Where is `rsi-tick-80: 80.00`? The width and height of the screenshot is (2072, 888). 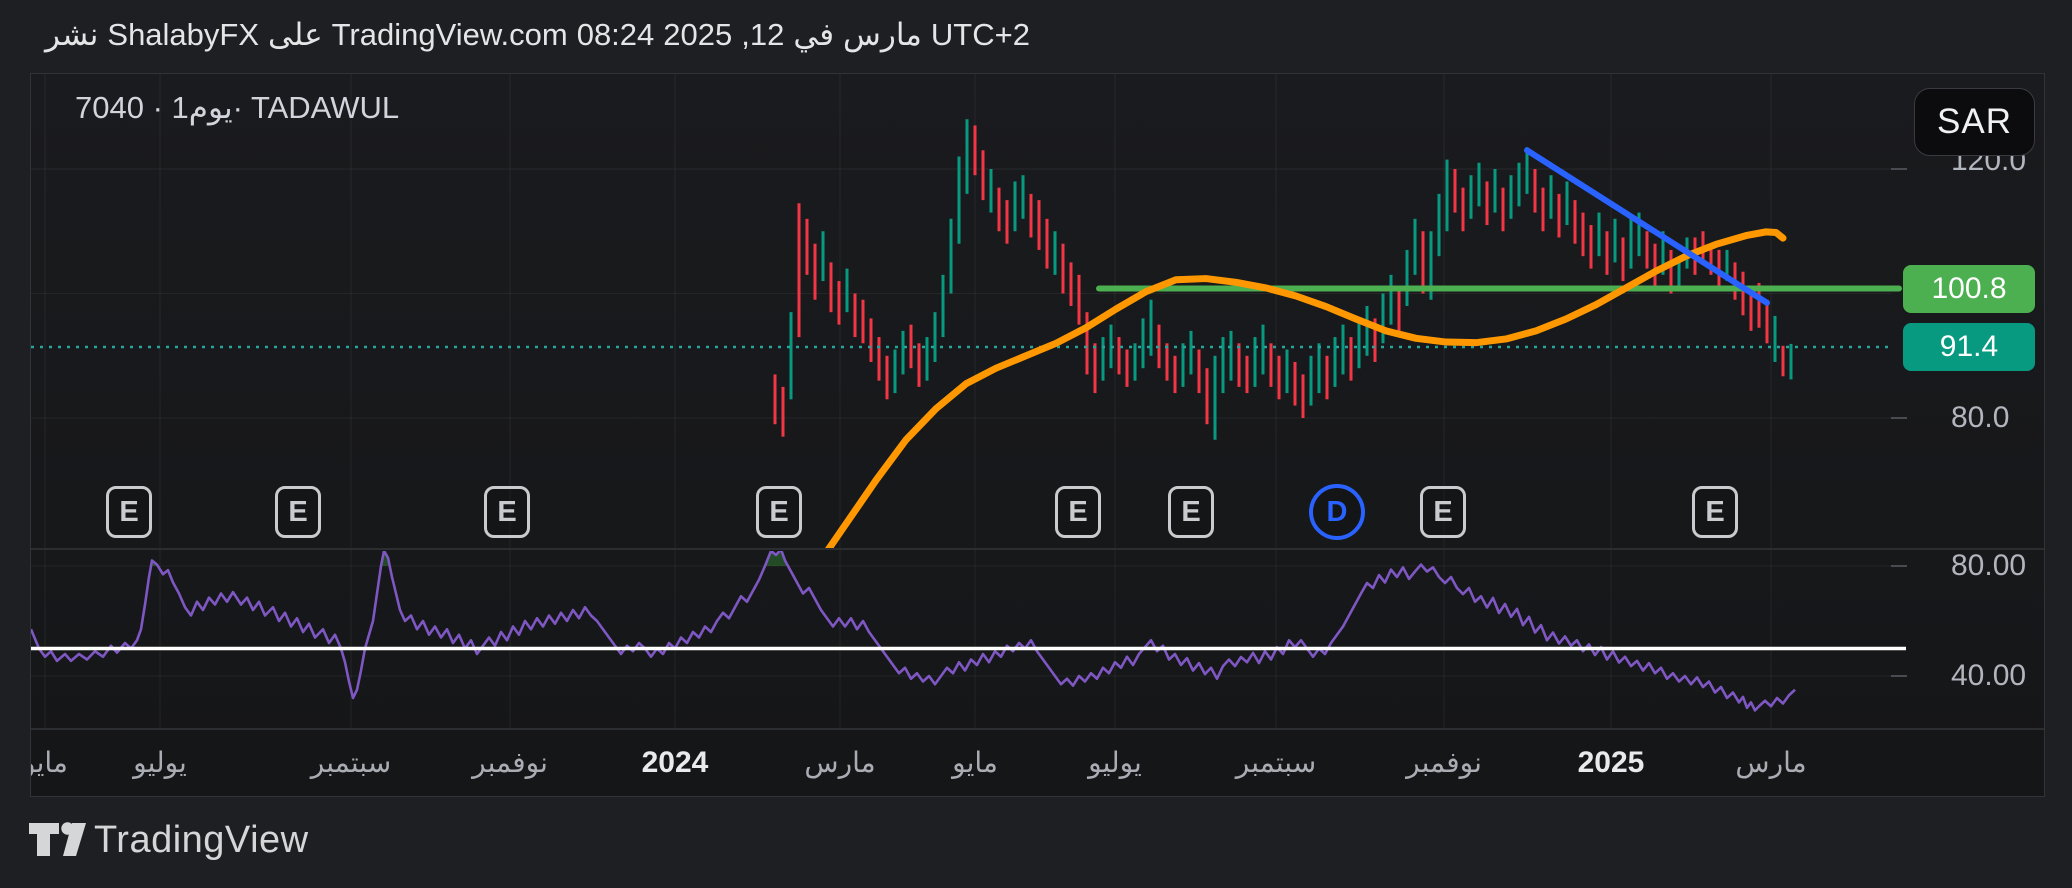
rsi-tick-80: 80.00 is located at coordinates (1989, 565).